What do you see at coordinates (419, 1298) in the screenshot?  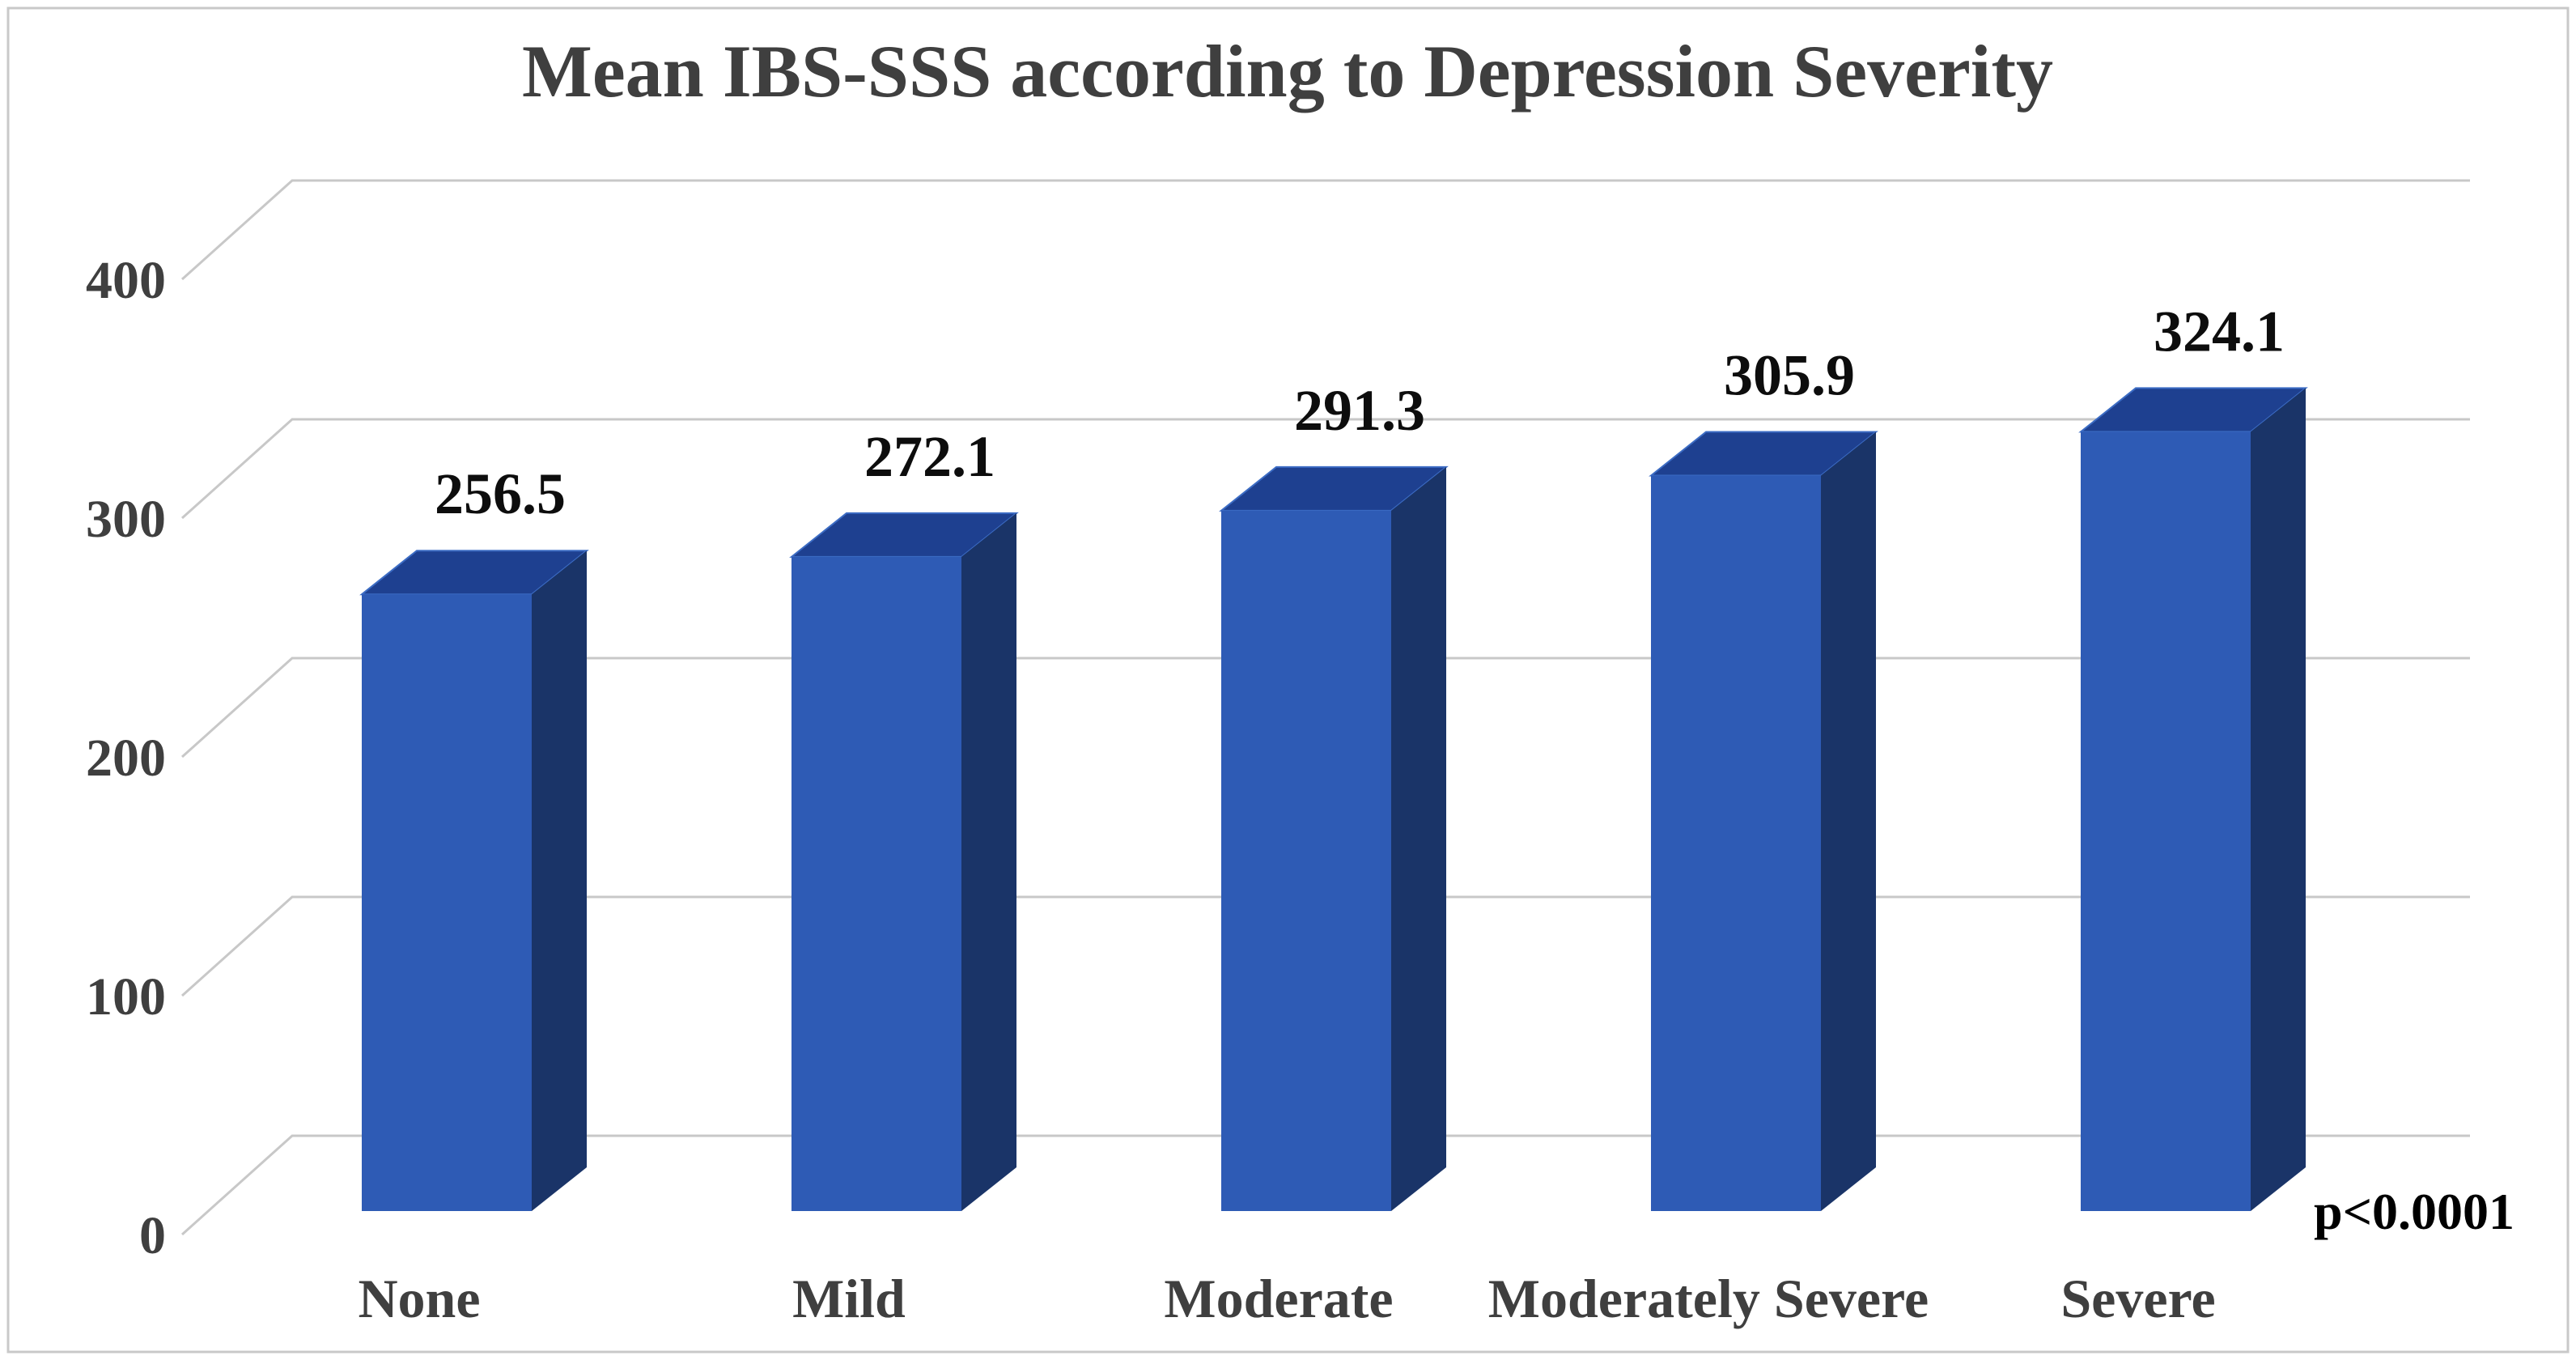 I see `category-label-none: None` at bounding box center [419, 1298].